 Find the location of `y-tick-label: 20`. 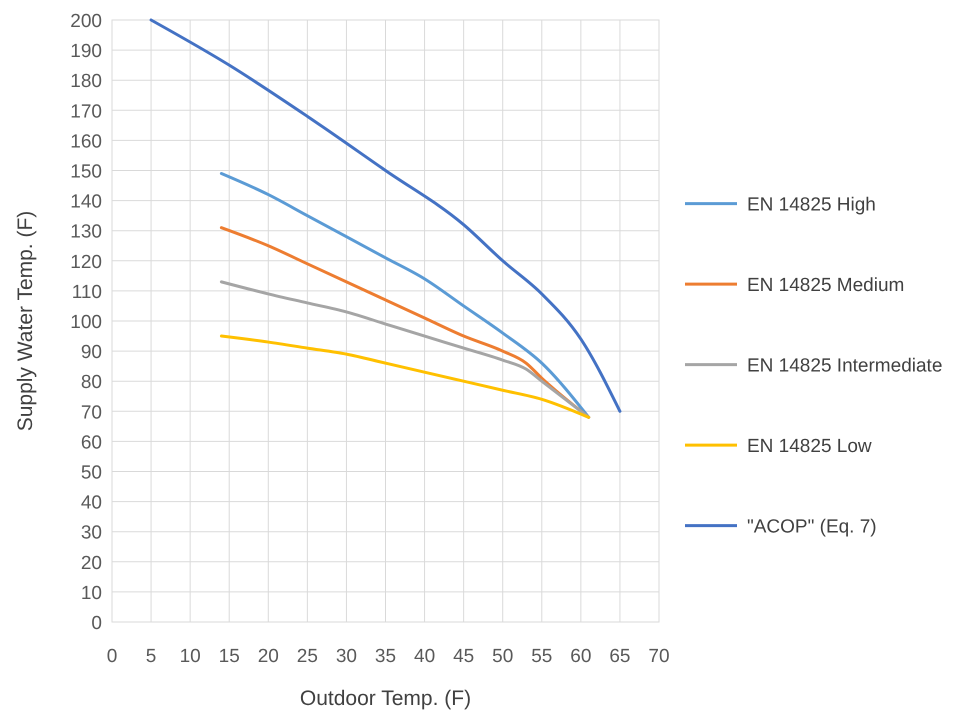

y-tick-label: 20 is located at coordinates (91, 563).